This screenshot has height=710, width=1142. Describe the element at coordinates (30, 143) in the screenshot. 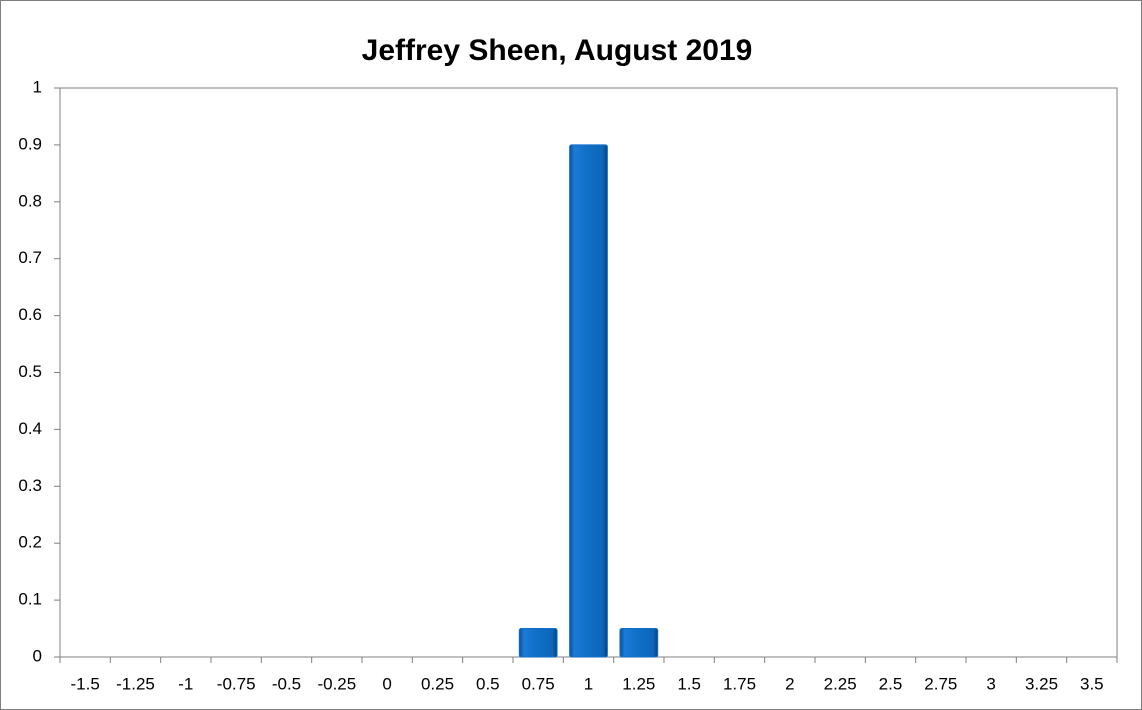

I see `y-tick-label: 0.9` at that location.